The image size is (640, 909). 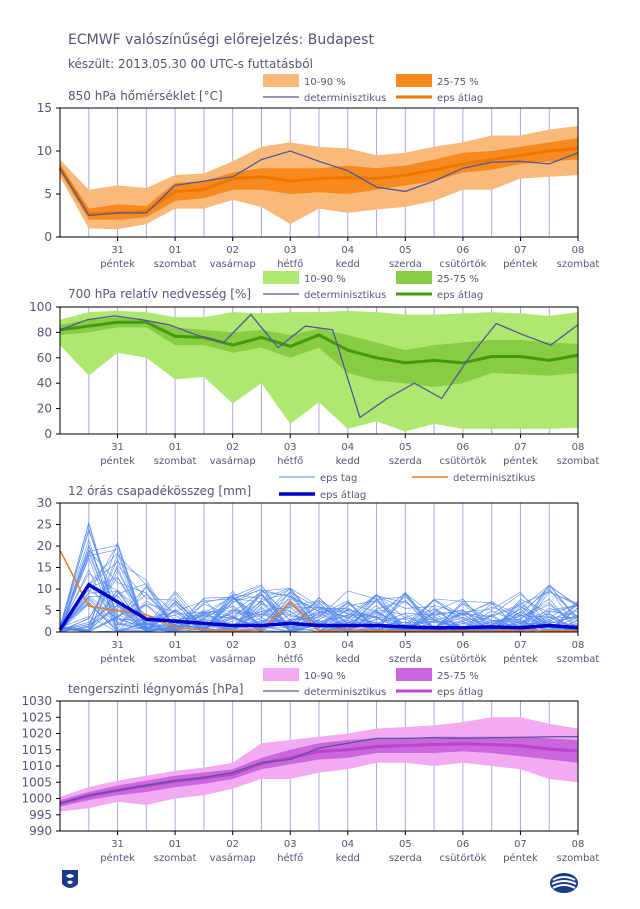 I want to click on y-tick-label: 1025, so click(x=36, y=717).